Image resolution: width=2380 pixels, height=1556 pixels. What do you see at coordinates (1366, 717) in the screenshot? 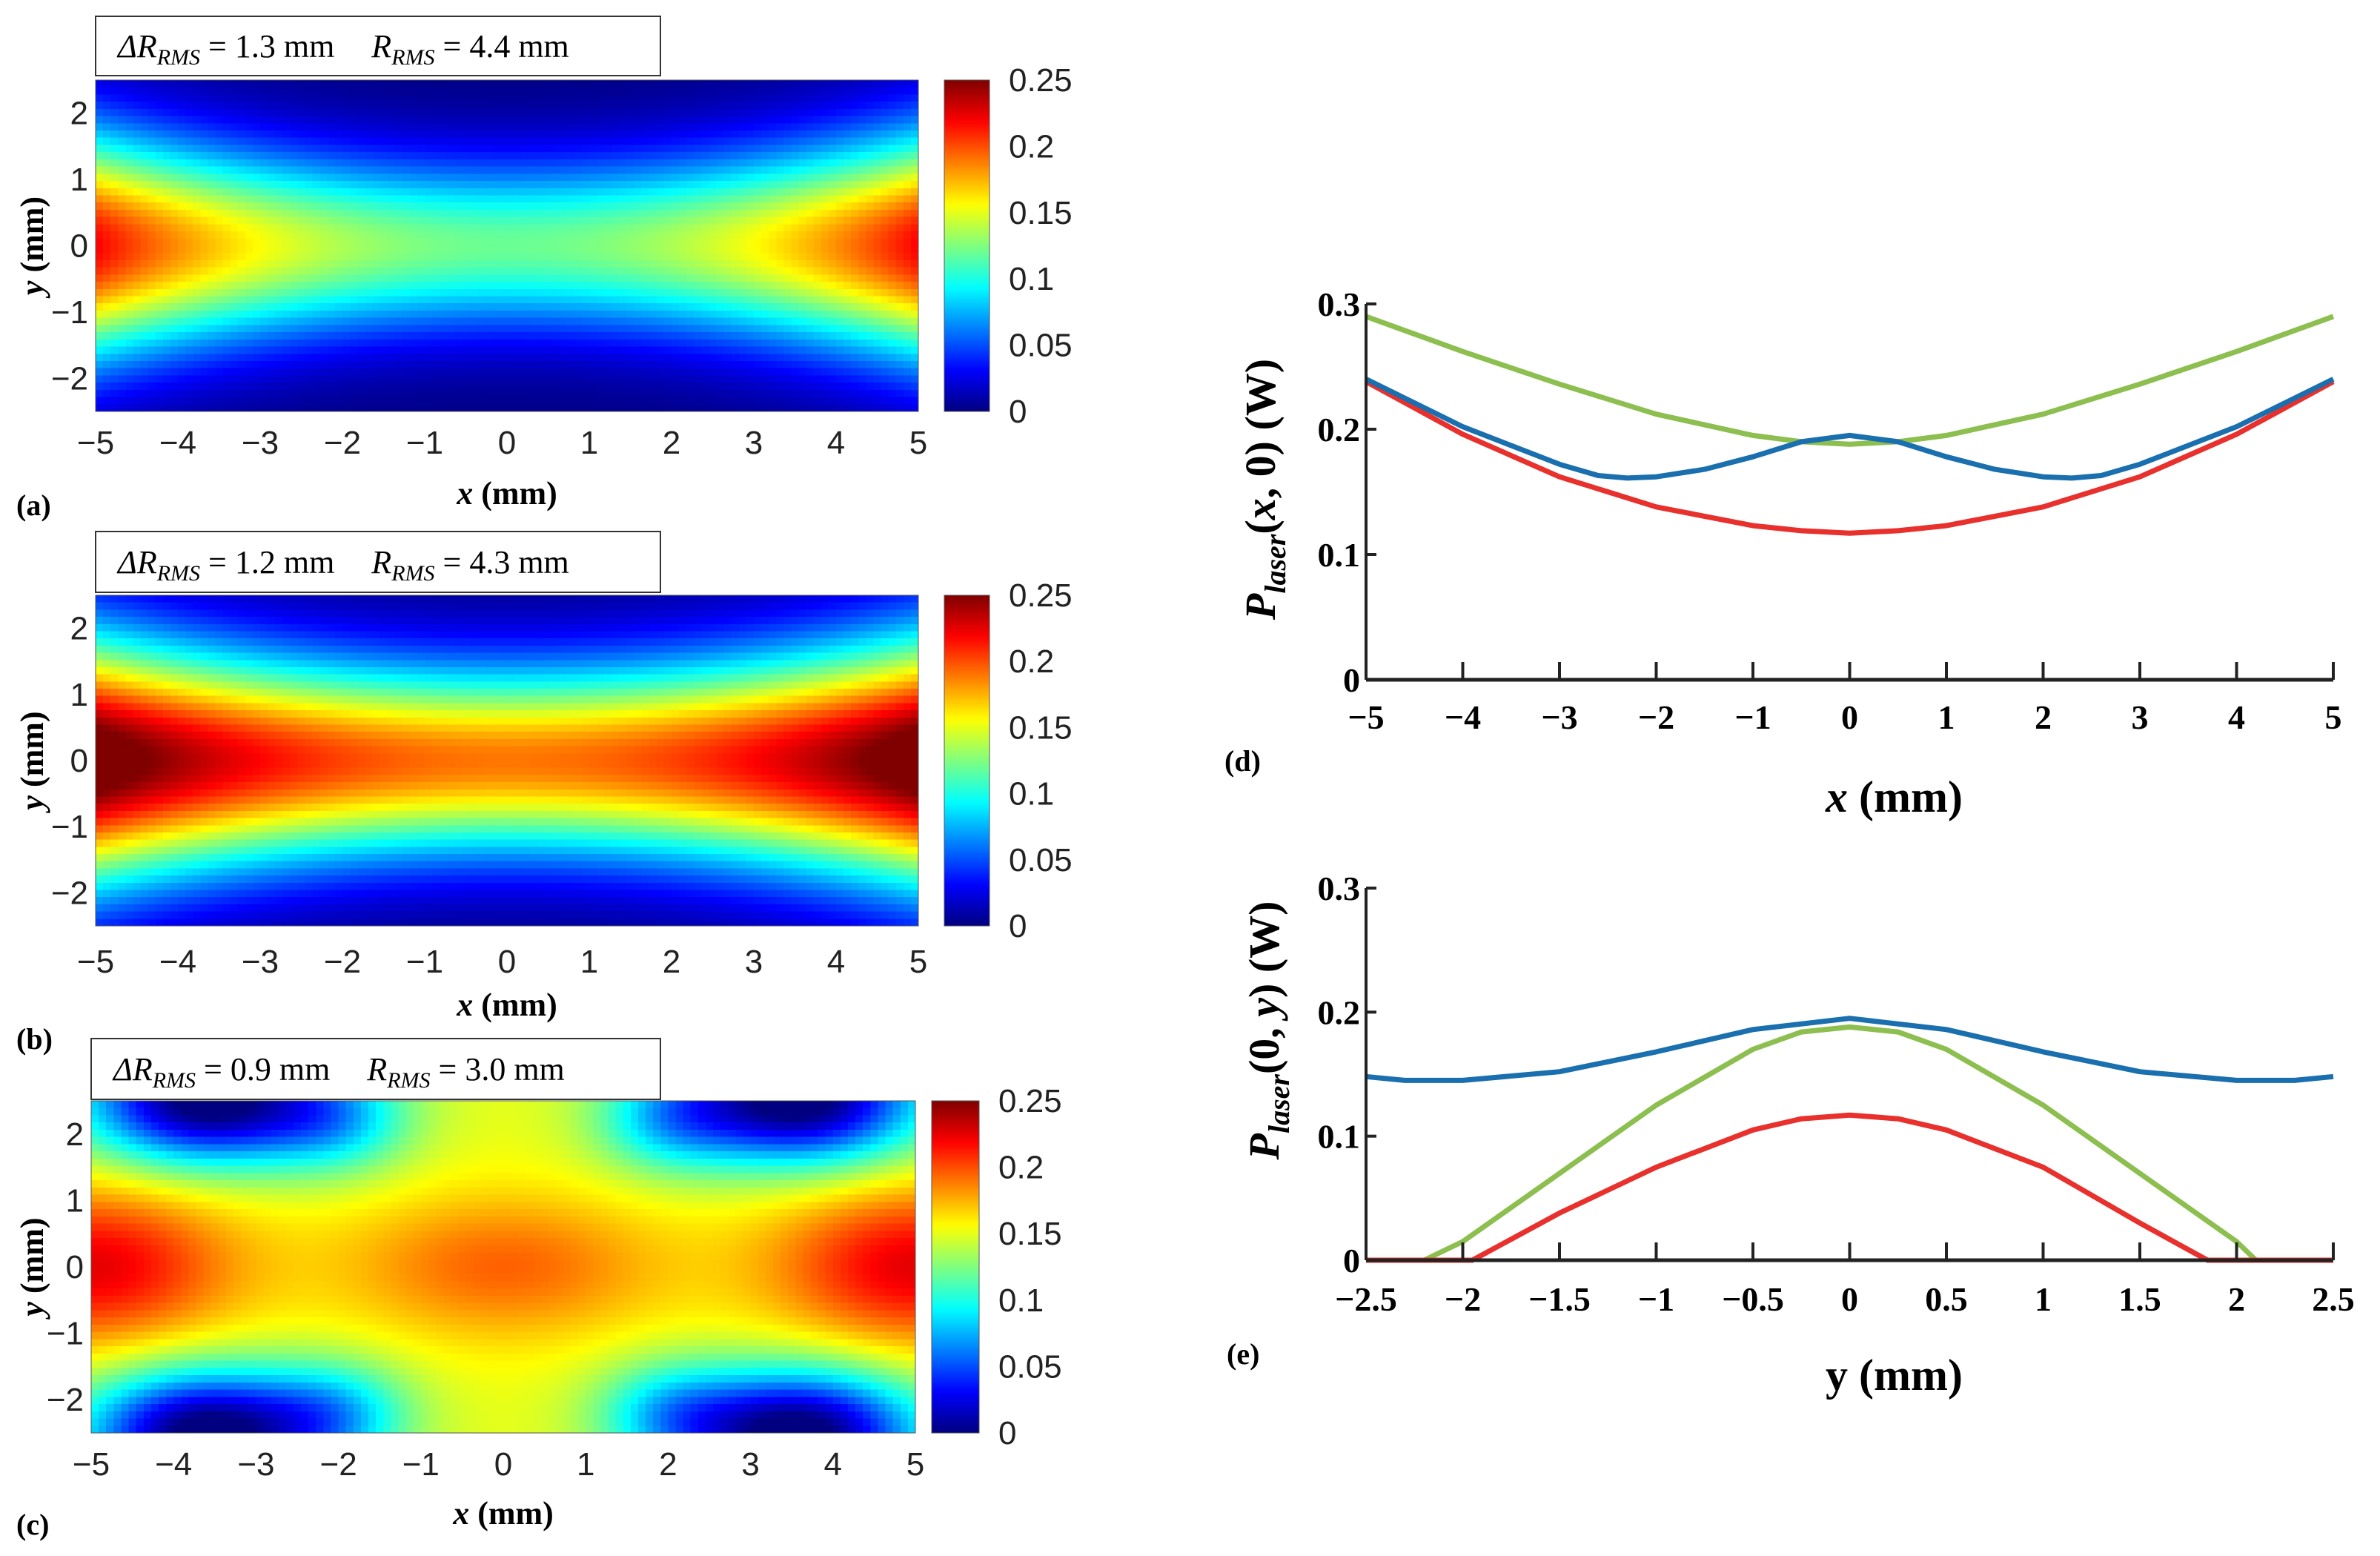
I see `x-tick-label: −5` at bounding box center [1366, 717].